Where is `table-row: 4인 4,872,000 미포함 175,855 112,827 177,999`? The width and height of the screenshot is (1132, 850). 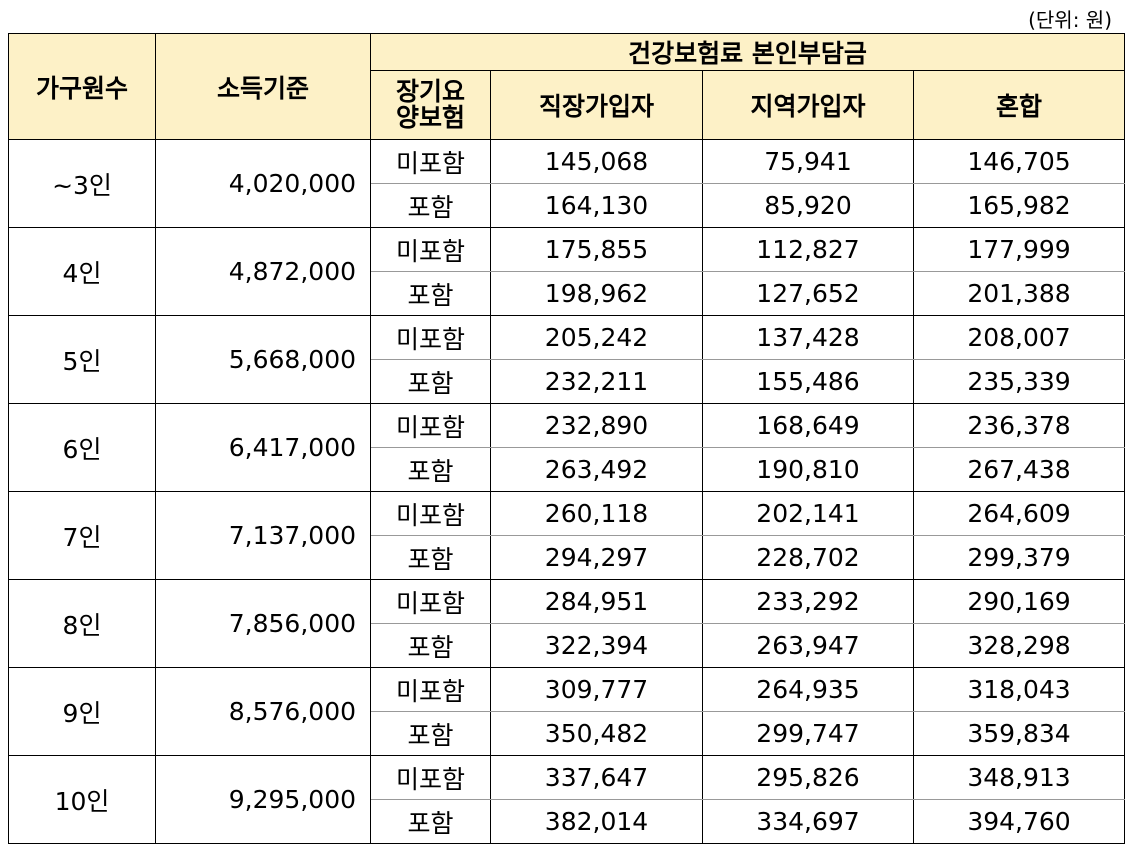
table-row: 4인 4,872,000 미포함 175,855 112,827 177,999 is located at coordinates (567, 271).